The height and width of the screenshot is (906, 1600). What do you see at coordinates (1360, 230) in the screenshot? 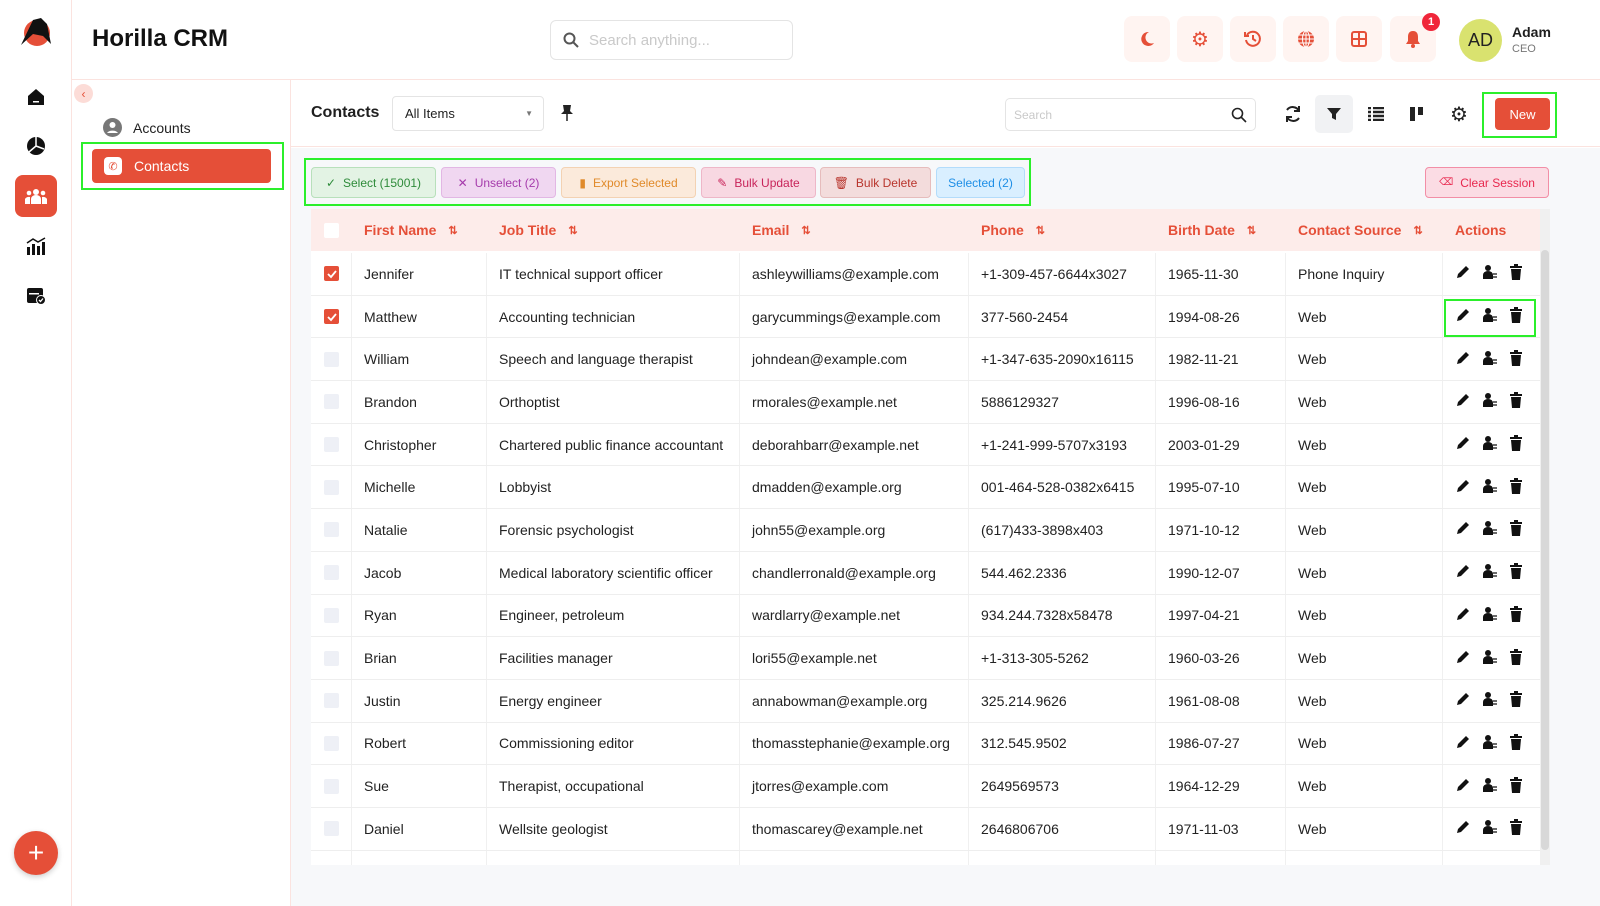
I see `column-contact-source: Contact Source ⇅` at bounding box center [1360, 230].